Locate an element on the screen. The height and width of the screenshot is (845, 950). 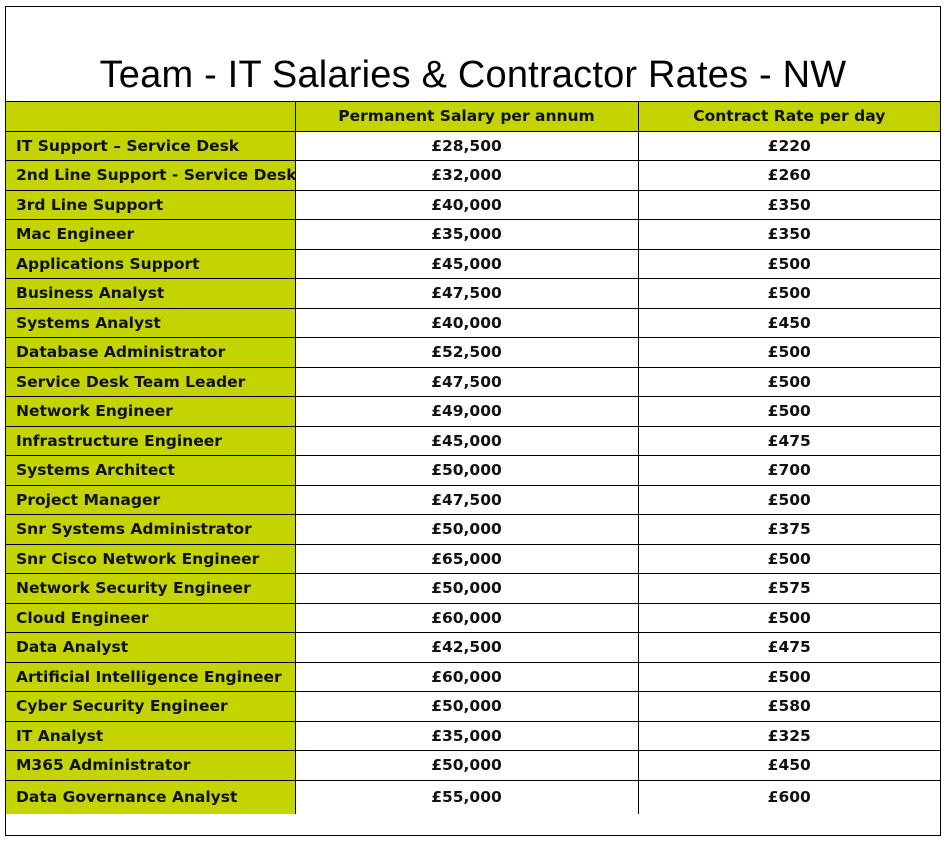
table-row: Cloud Engineer £60,000 £500 is located at coordinates (473, 617).